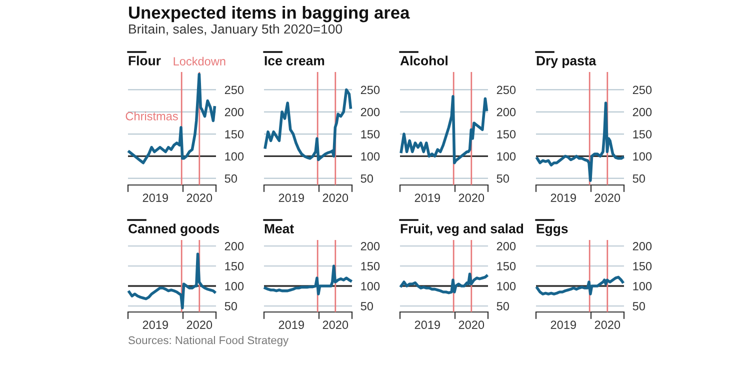 The width and height of the screenshot is (750, 375). I want to click on chart-title: Eggs, so click(552, 230).